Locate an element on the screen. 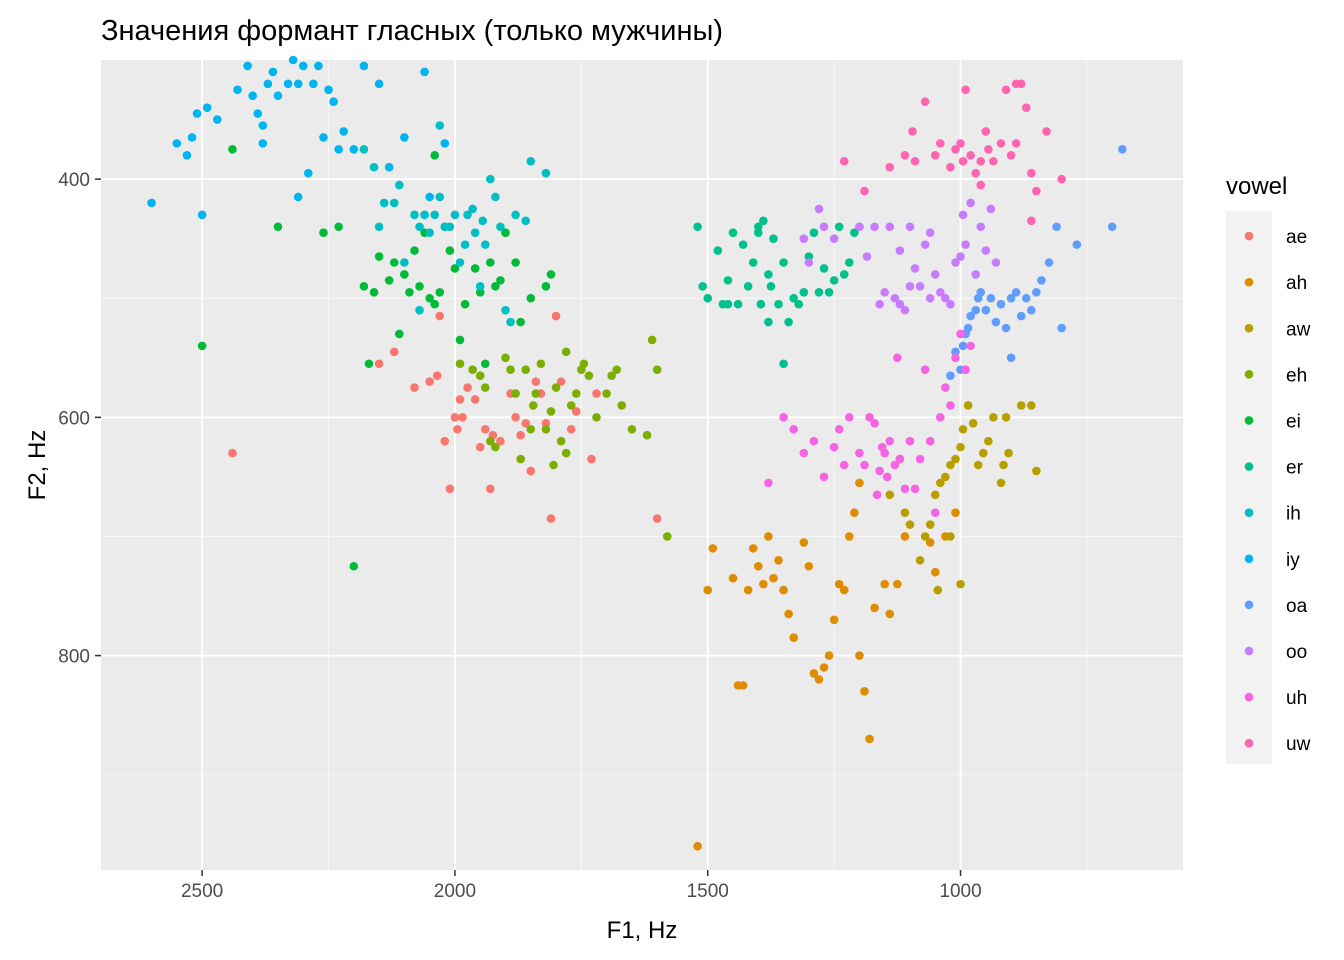  legend-label-iy: iy is located at coordinates (1293, 560).